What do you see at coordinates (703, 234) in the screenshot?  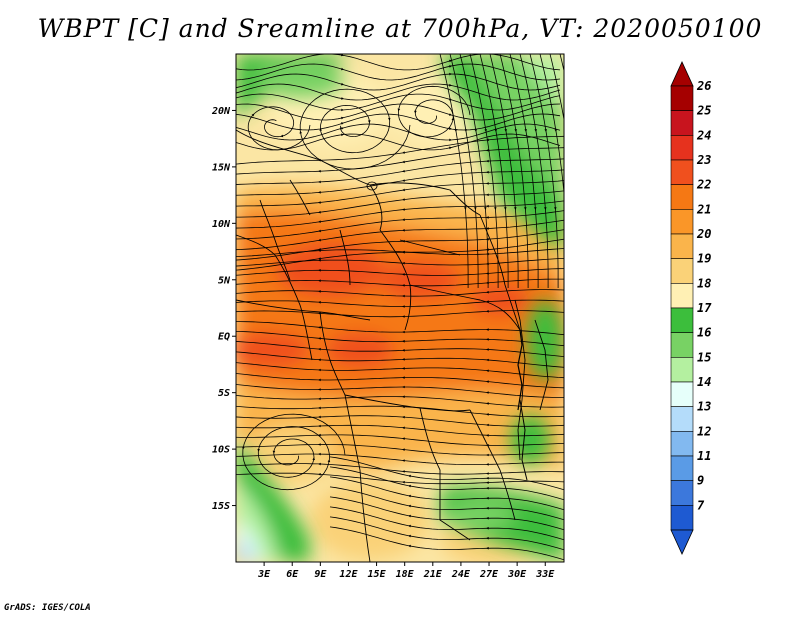 I see `colorbar-label: 20` at bounding box center [703, 234].